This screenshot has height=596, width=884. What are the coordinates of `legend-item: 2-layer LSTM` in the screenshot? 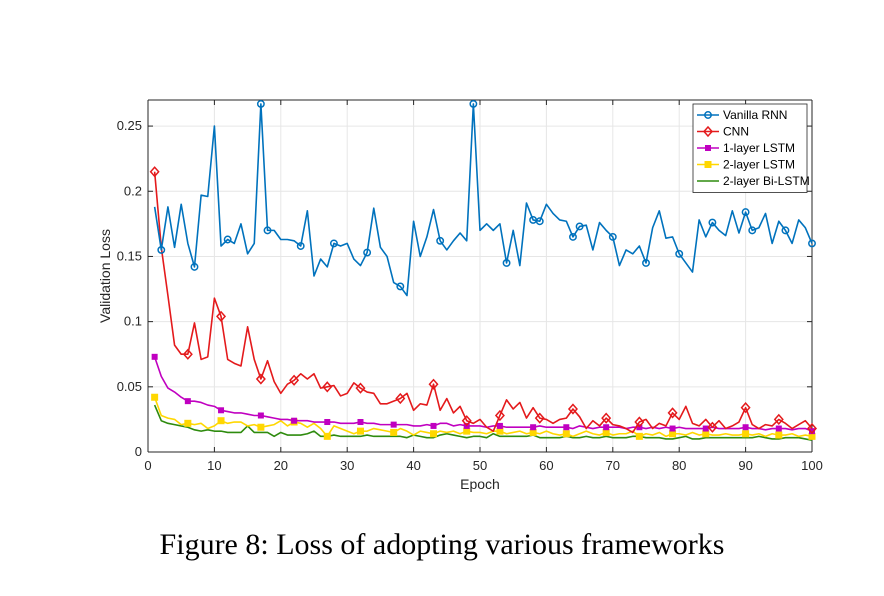 It's located at (746, 165).